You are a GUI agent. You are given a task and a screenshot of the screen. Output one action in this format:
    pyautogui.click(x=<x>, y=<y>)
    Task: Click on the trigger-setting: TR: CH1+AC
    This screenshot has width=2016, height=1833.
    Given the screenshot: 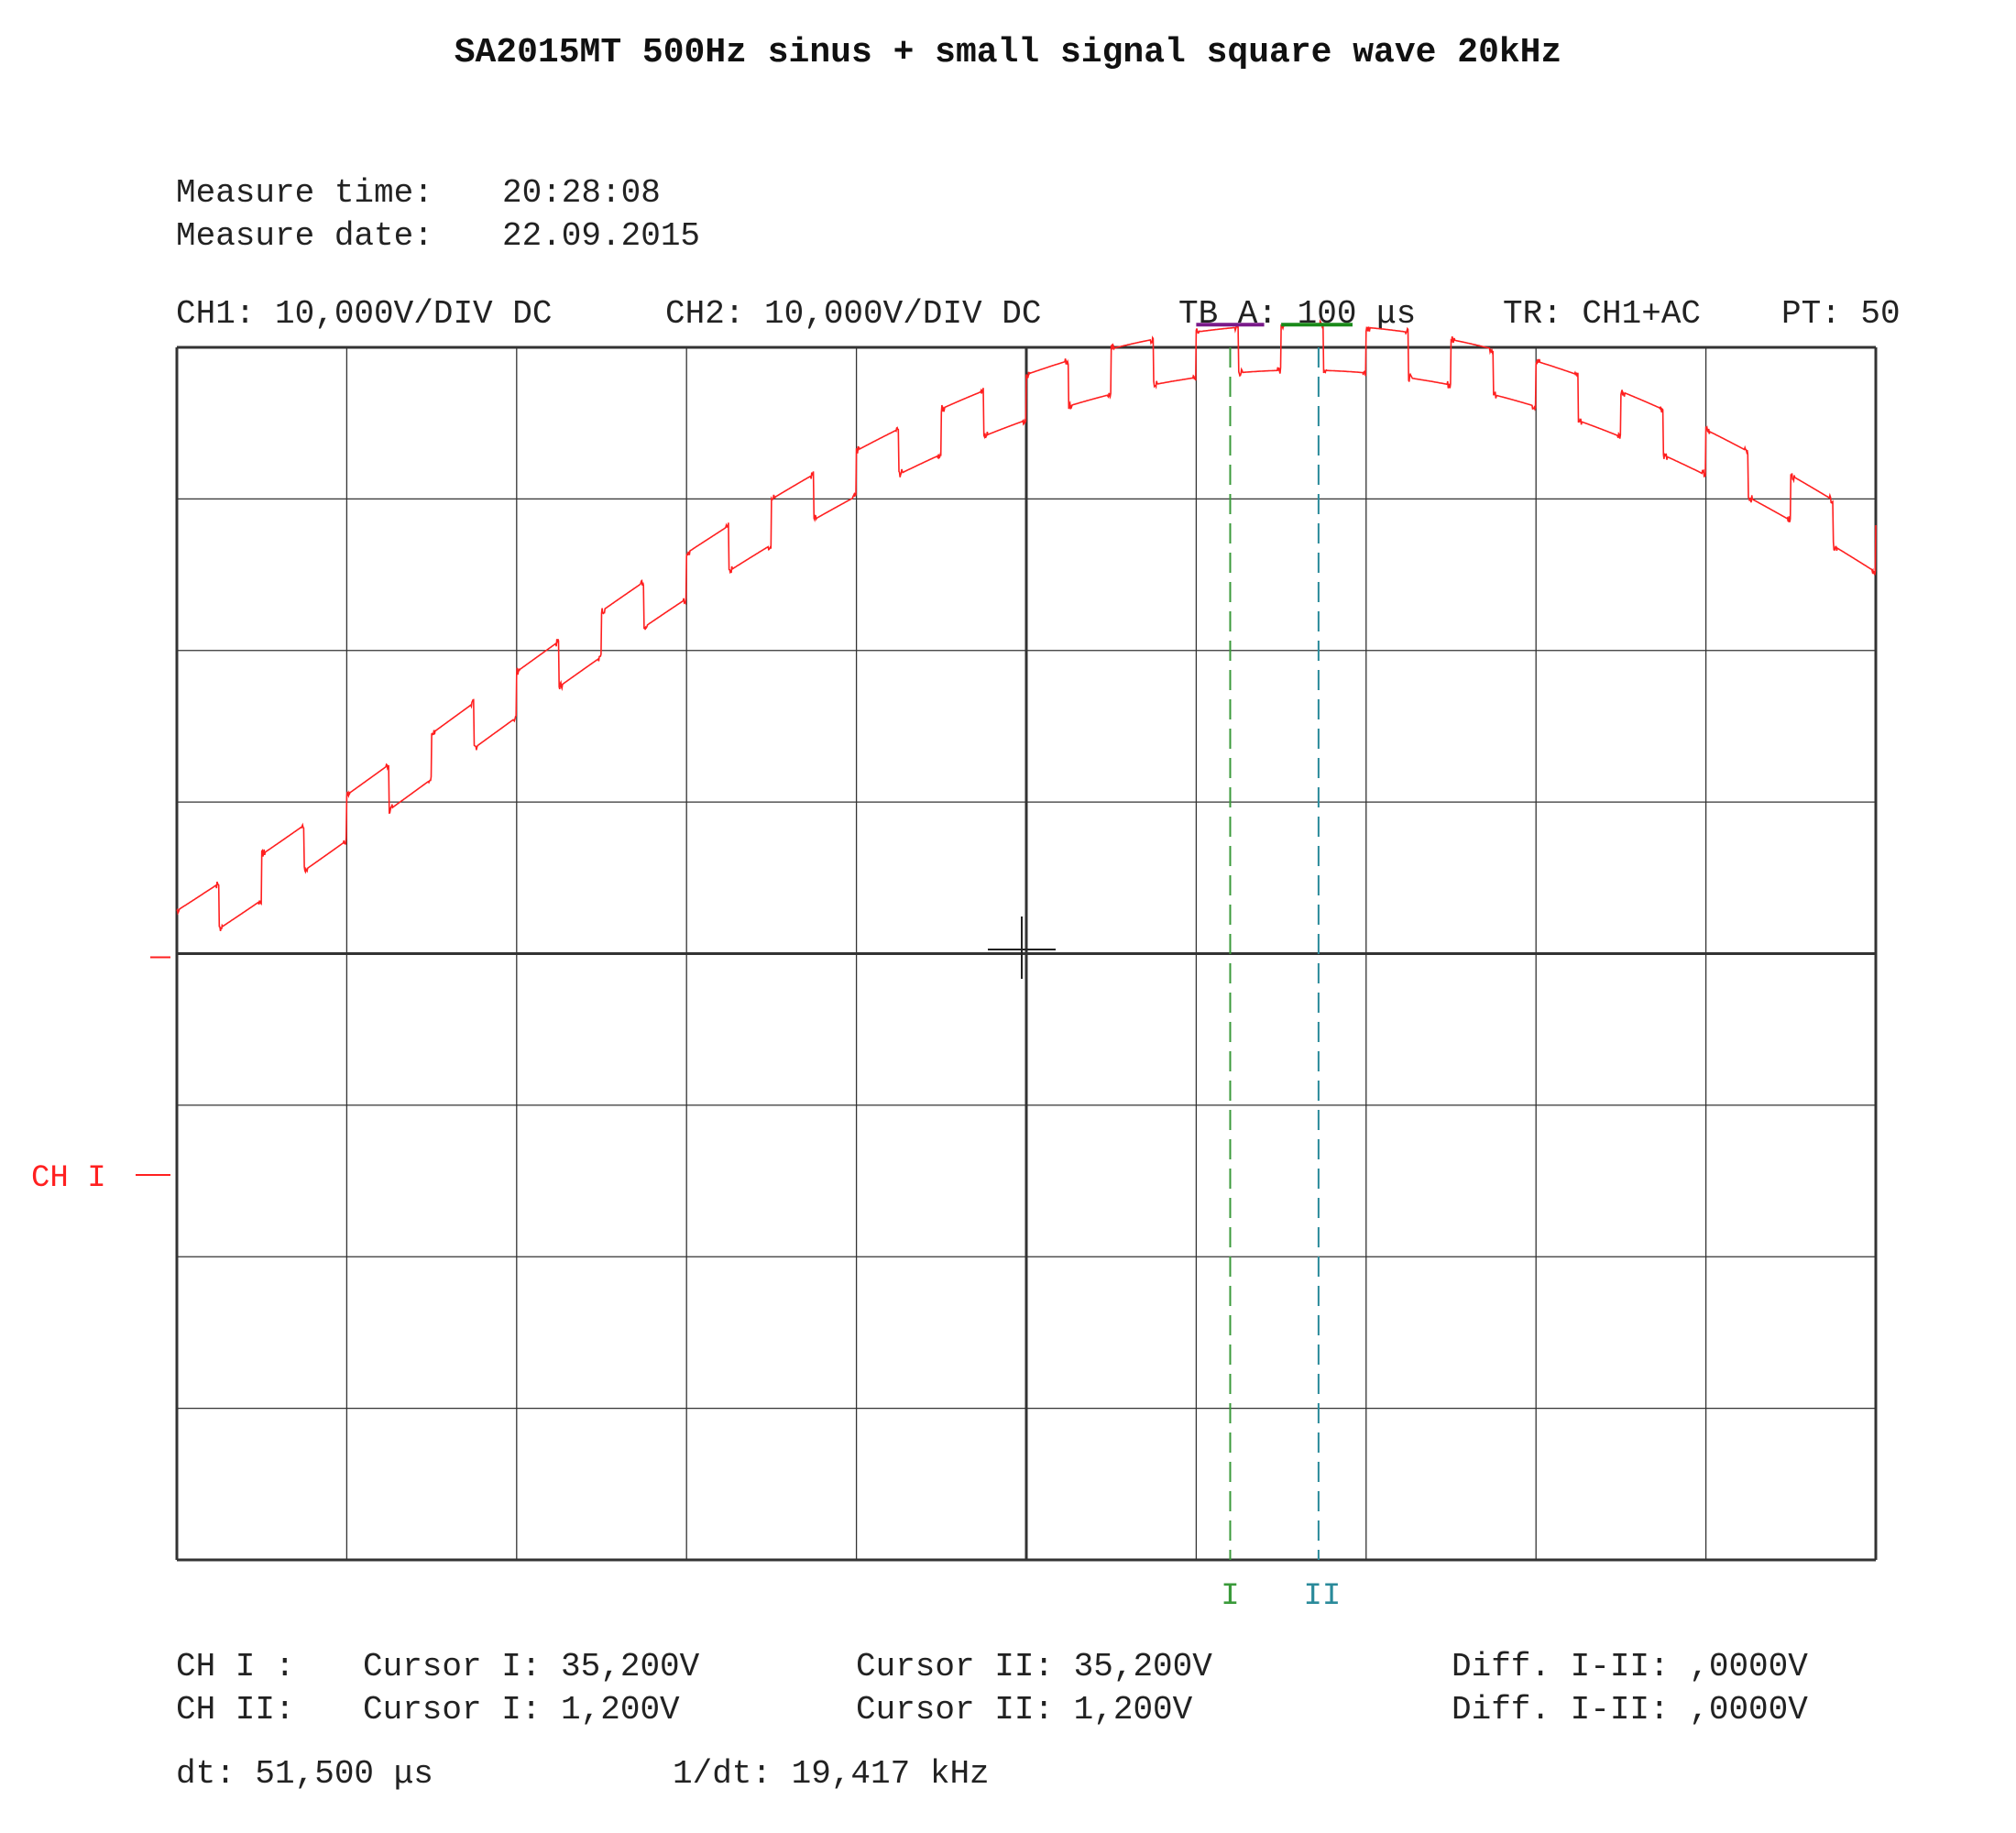 What is the action you would take?
    pyautogui.click(x=1602, y=314)
    